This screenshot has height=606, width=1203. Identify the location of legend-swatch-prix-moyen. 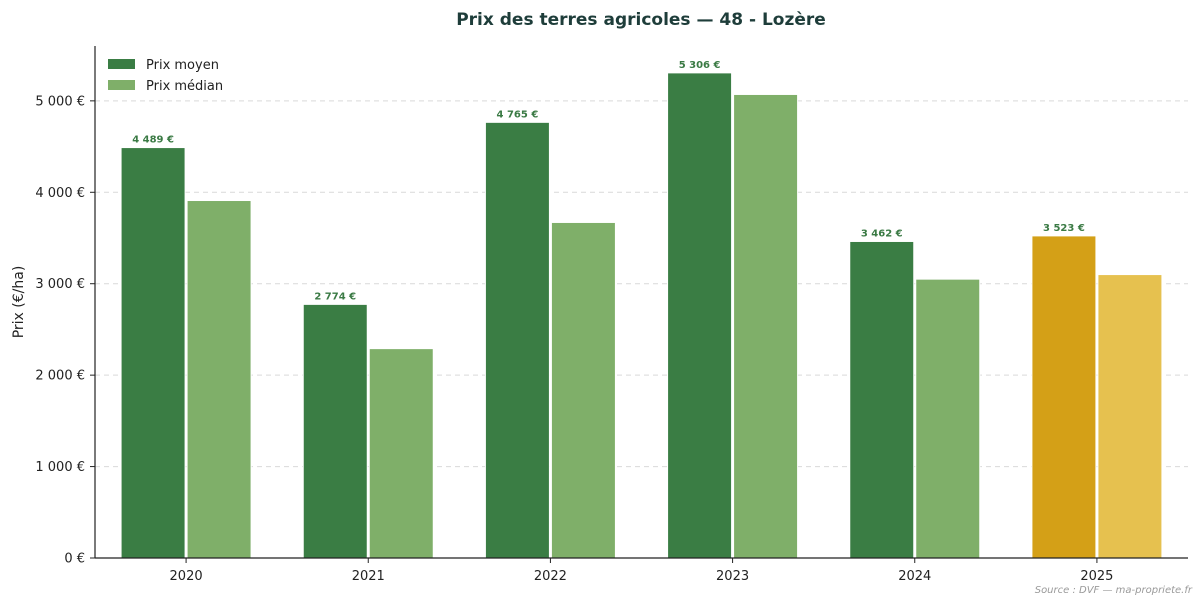
(121, 64).